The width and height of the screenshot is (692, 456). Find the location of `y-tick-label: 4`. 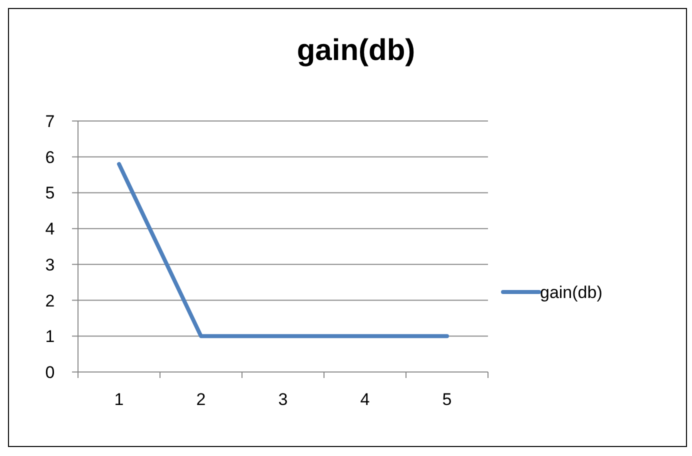

y-tick-label: 4 is located at coordinates (50, 229).